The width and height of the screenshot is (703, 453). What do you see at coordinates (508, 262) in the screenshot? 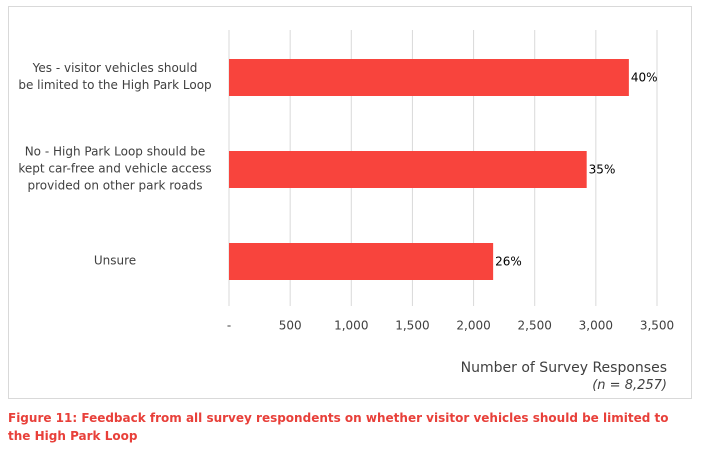
I see `value-label: 26%` at bounding box center [508, 262].